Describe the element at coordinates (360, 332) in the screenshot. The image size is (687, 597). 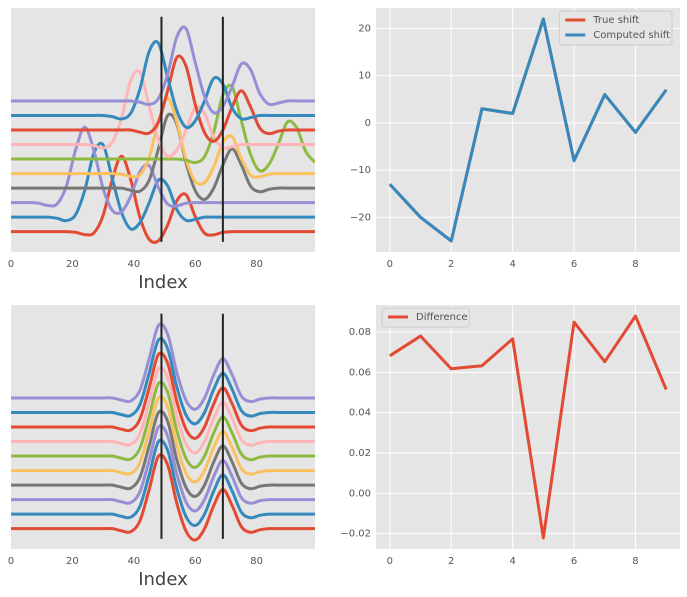
I see `y-tick-label: 0.08` at that location.